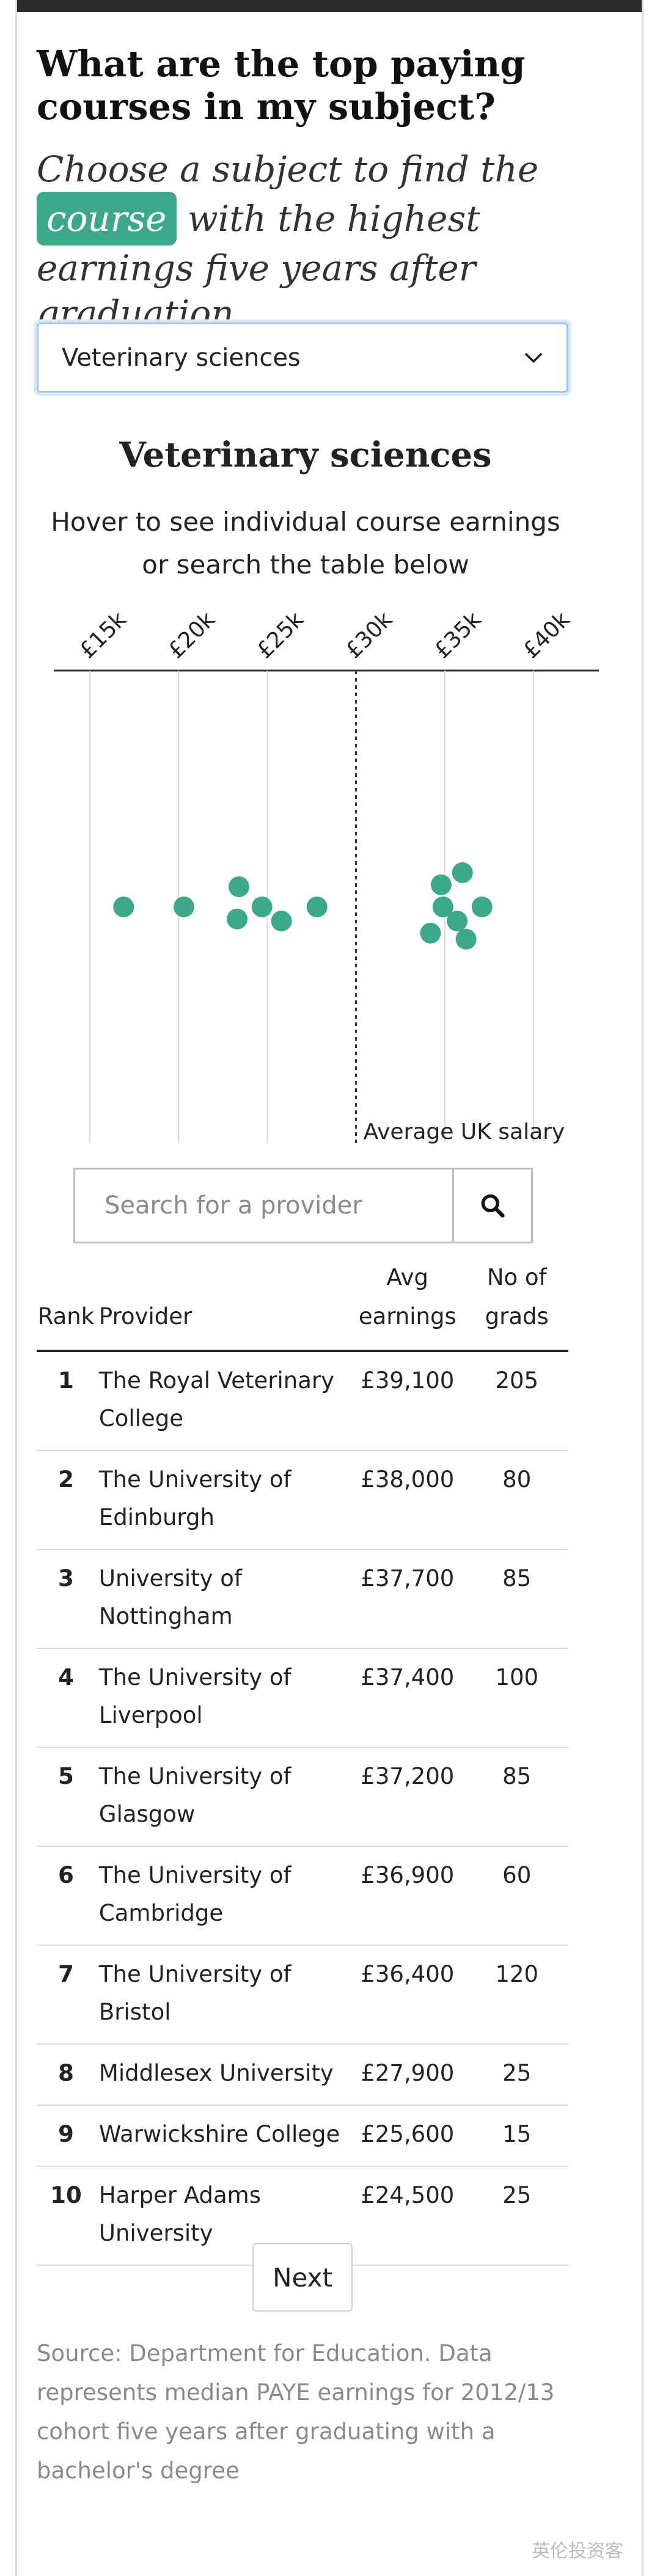  What do you see at coordinates (408, 1380) in the screenshot?
I see `earnings-cell: £39,100` at bounding box center [408, 1380].